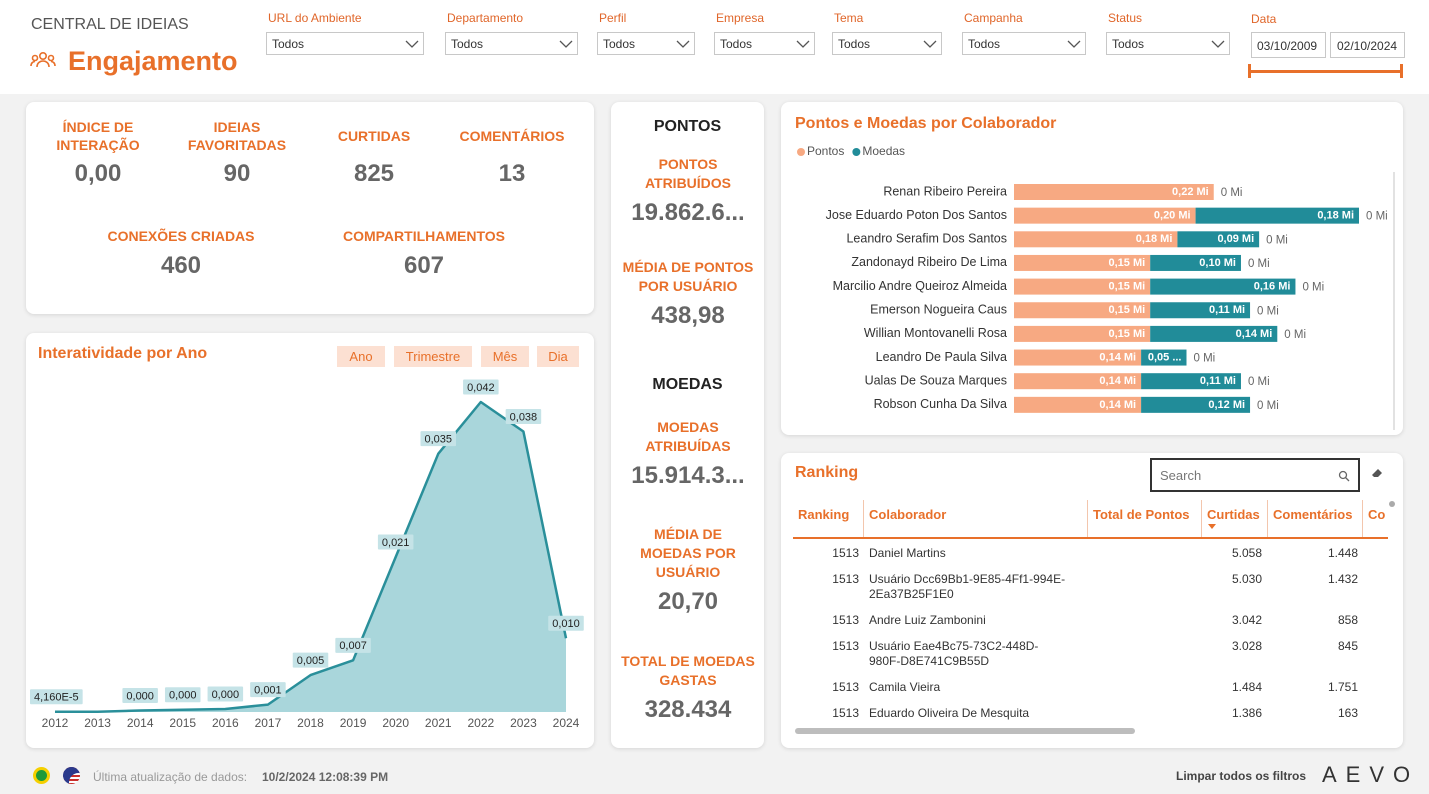 This screenshot has height=794, width=1429. Describe the element at coordinates (98, 173) in the screenshot. I see `kpi-value: 0,00` at that location.